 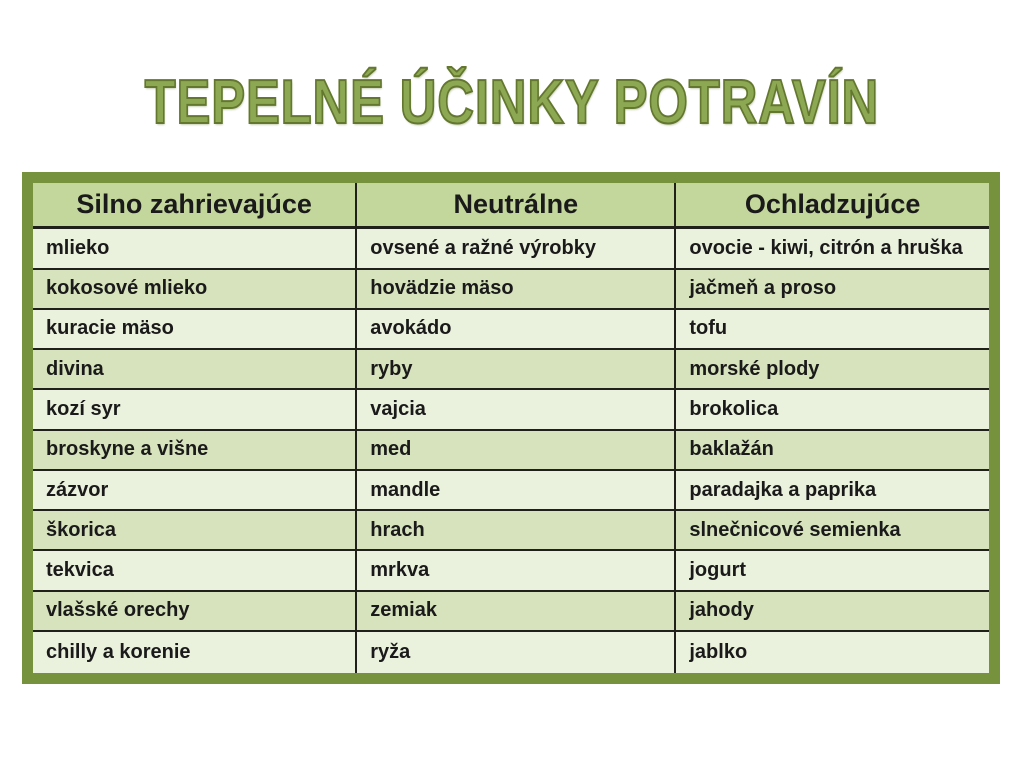 I want to click on table-row: divina ryby morské plody, so click(x=511, y=369).